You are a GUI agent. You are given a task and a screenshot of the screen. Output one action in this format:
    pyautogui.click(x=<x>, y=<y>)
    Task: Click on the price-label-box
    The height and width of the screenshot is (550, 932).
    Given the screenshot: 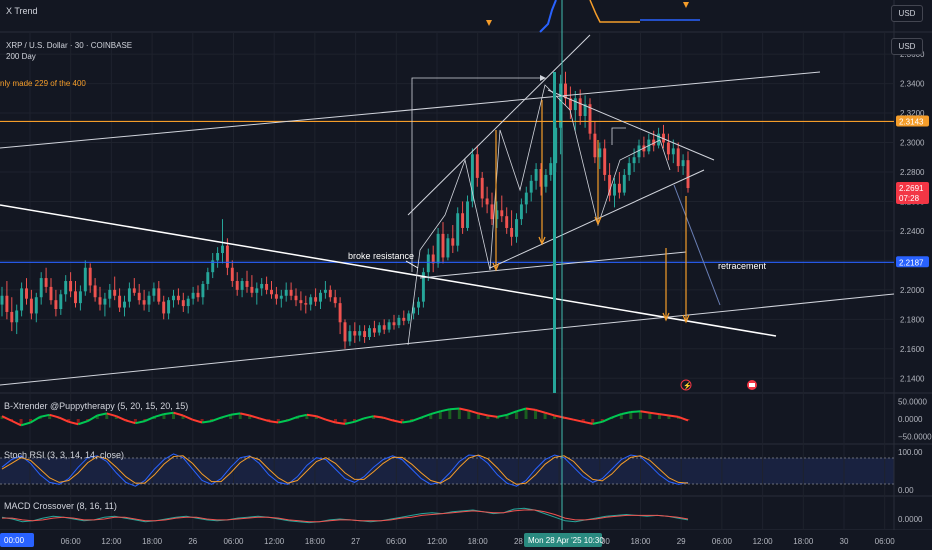 What is the action you would take?
    pyautogui.click(x=912, y=262)
    